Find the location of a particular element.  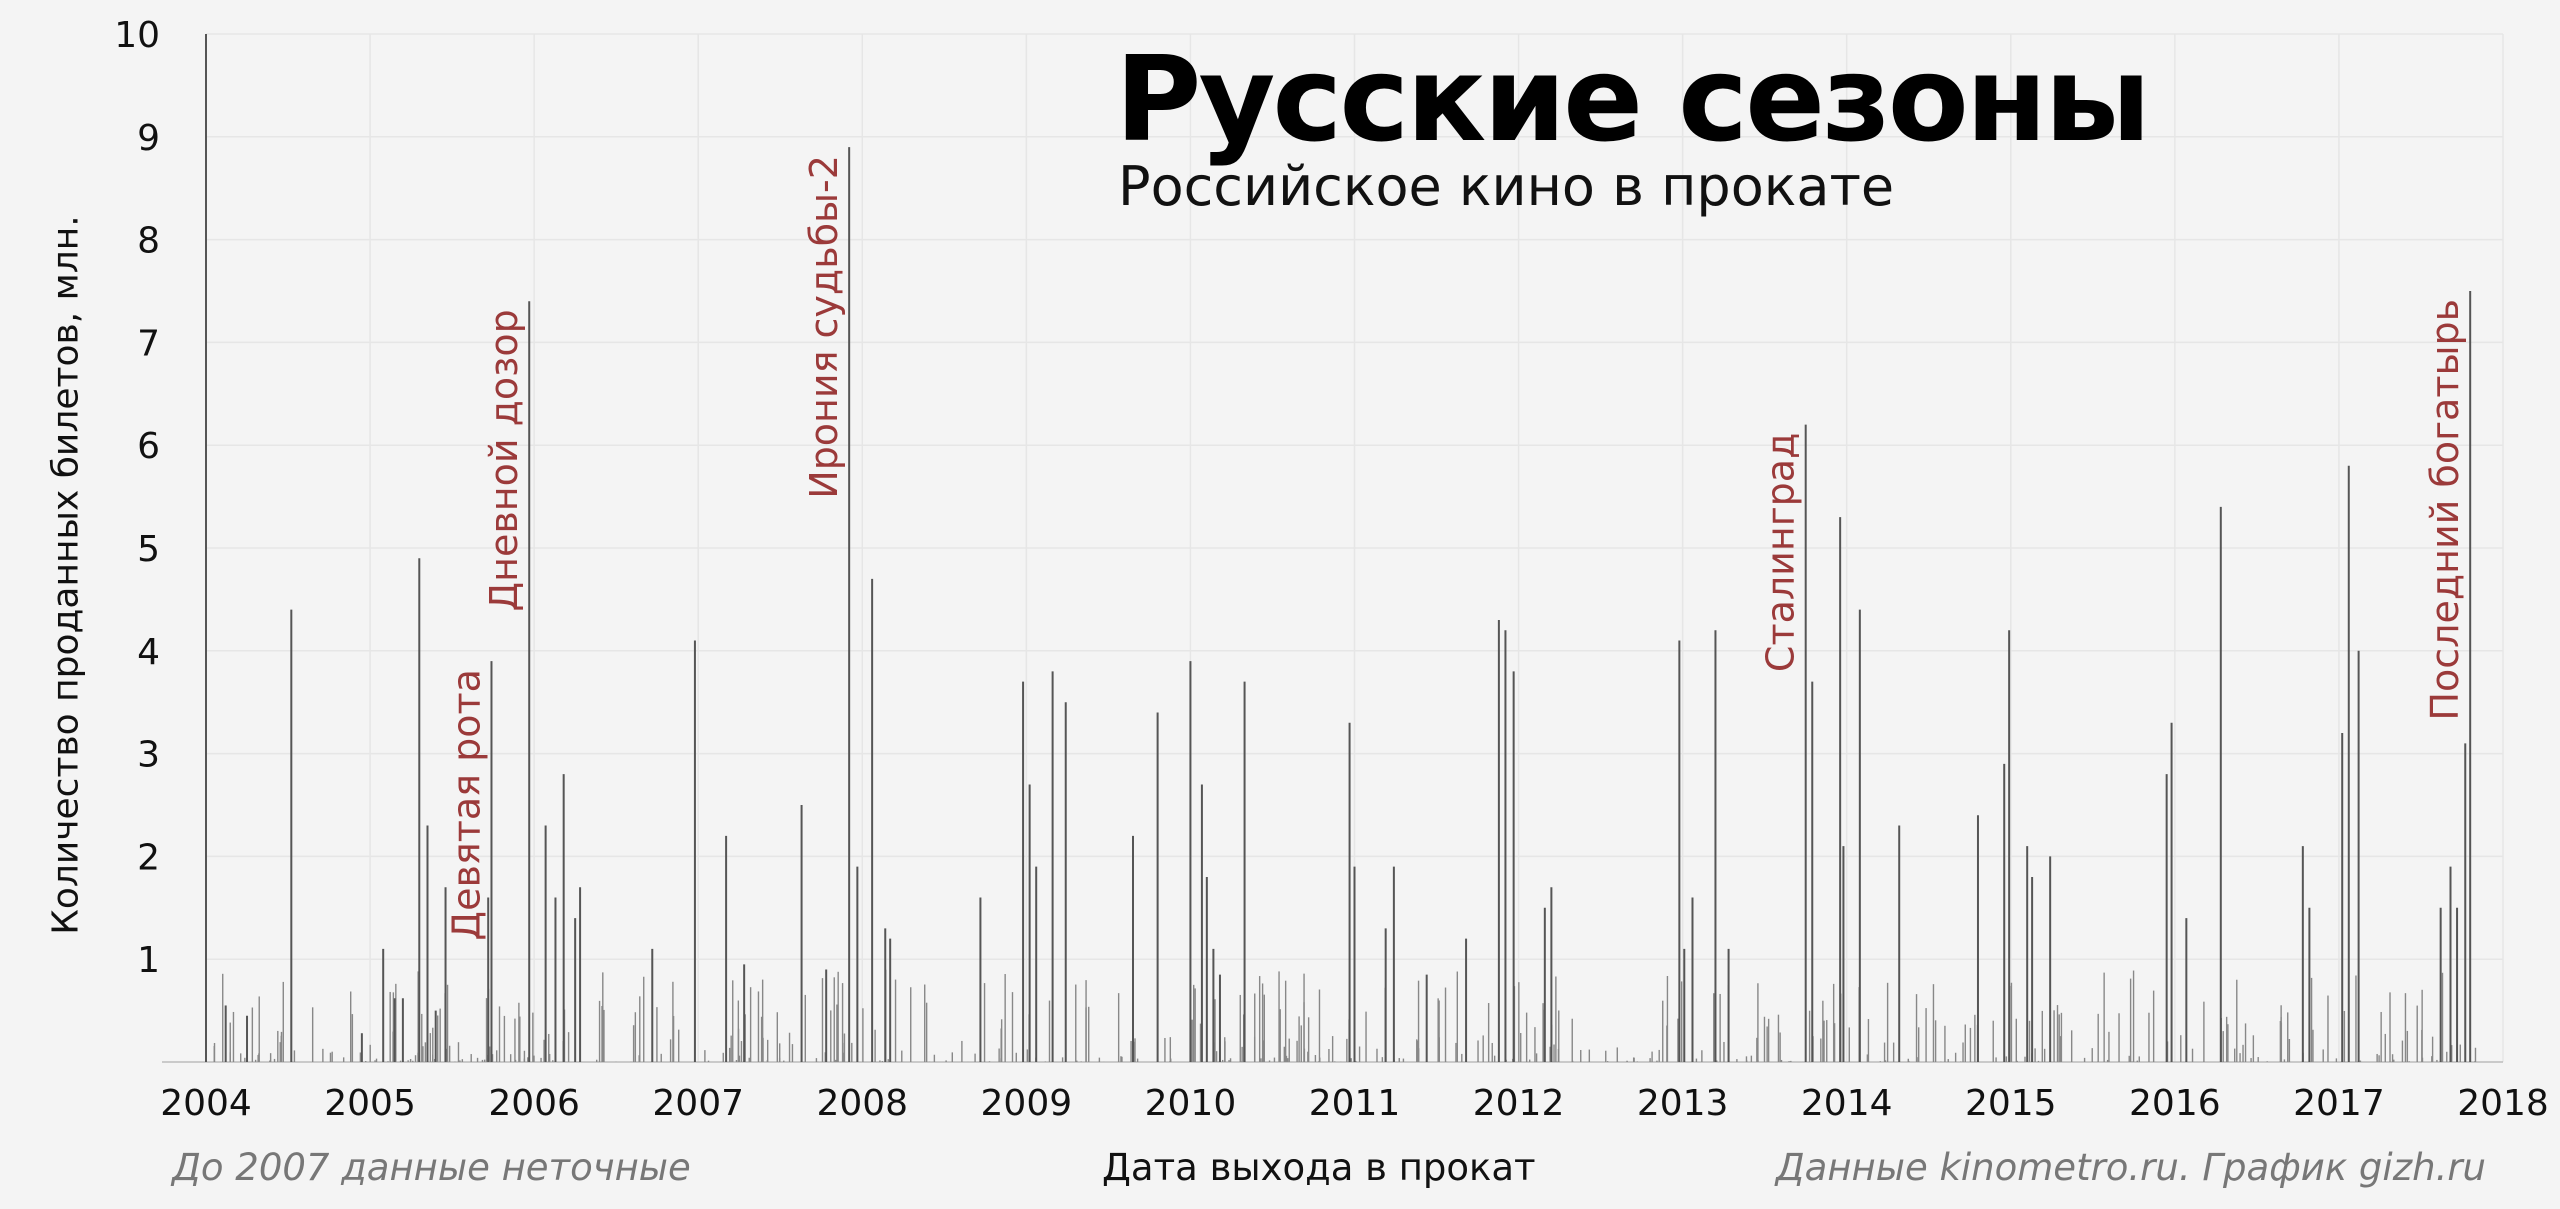

annotation-label: Последний богатырь is located at coordinates (2445, 510).